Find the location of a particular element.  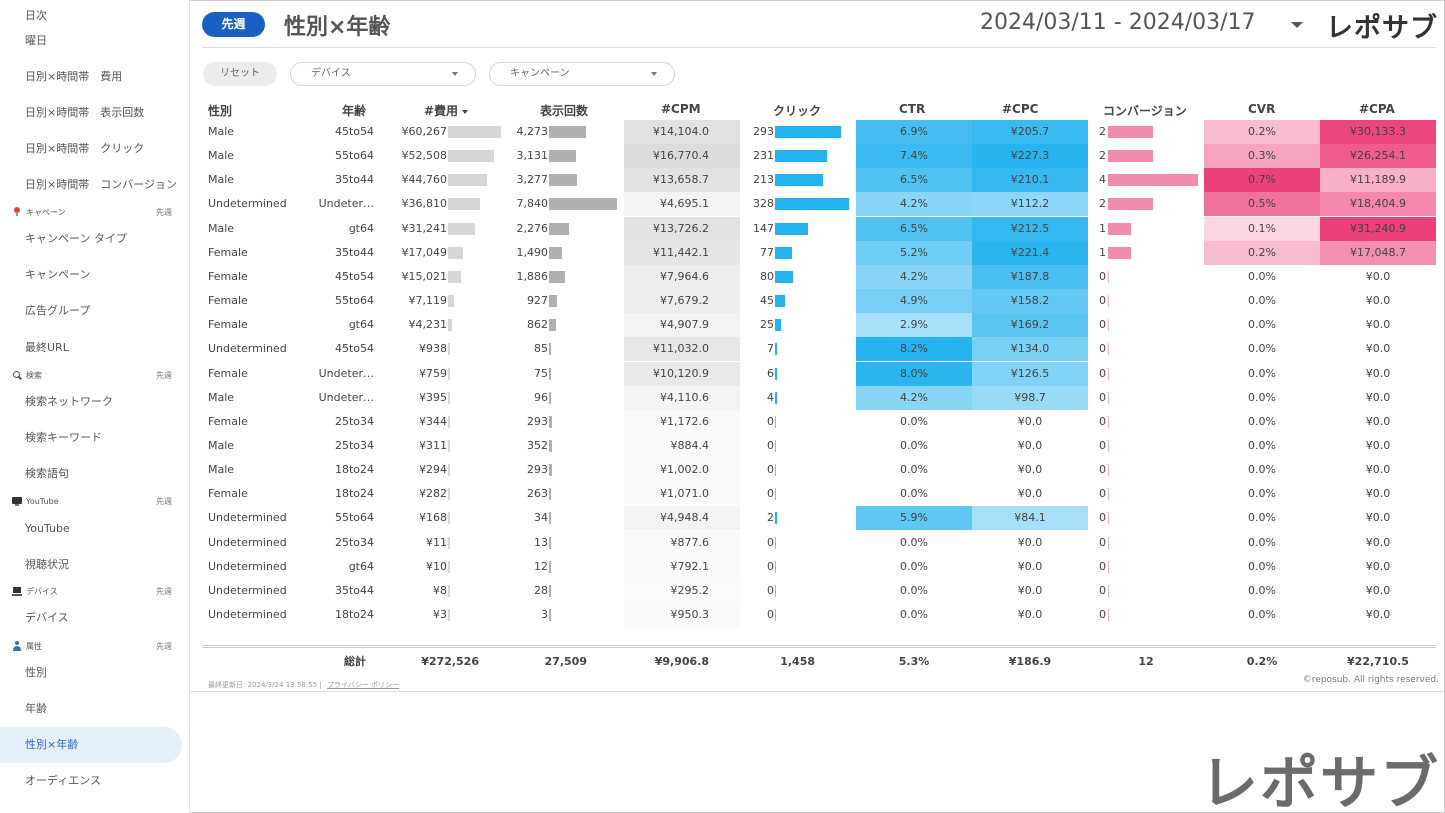

column-header-age: 年齢 is located at coordinates (354, 111).